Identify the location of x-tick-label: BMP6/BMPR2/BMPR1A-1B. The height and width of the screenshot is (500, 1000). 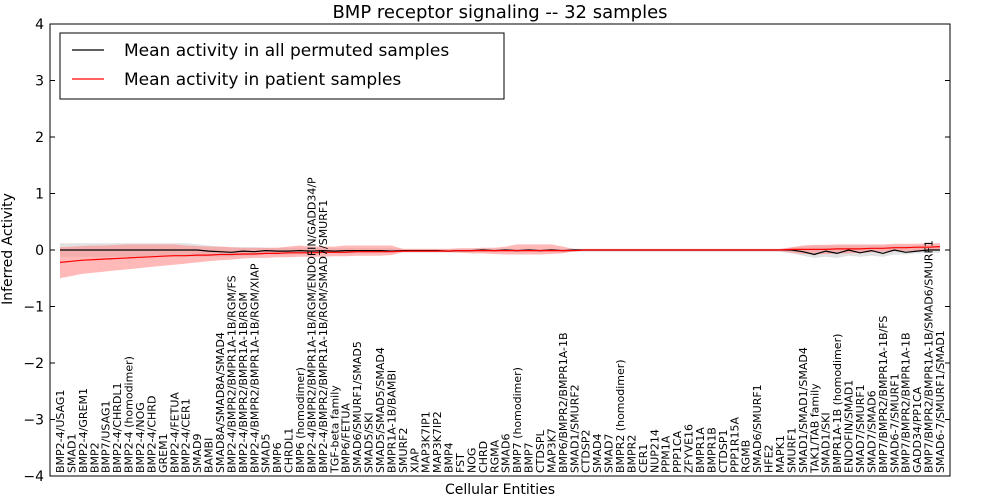
(563, 402).